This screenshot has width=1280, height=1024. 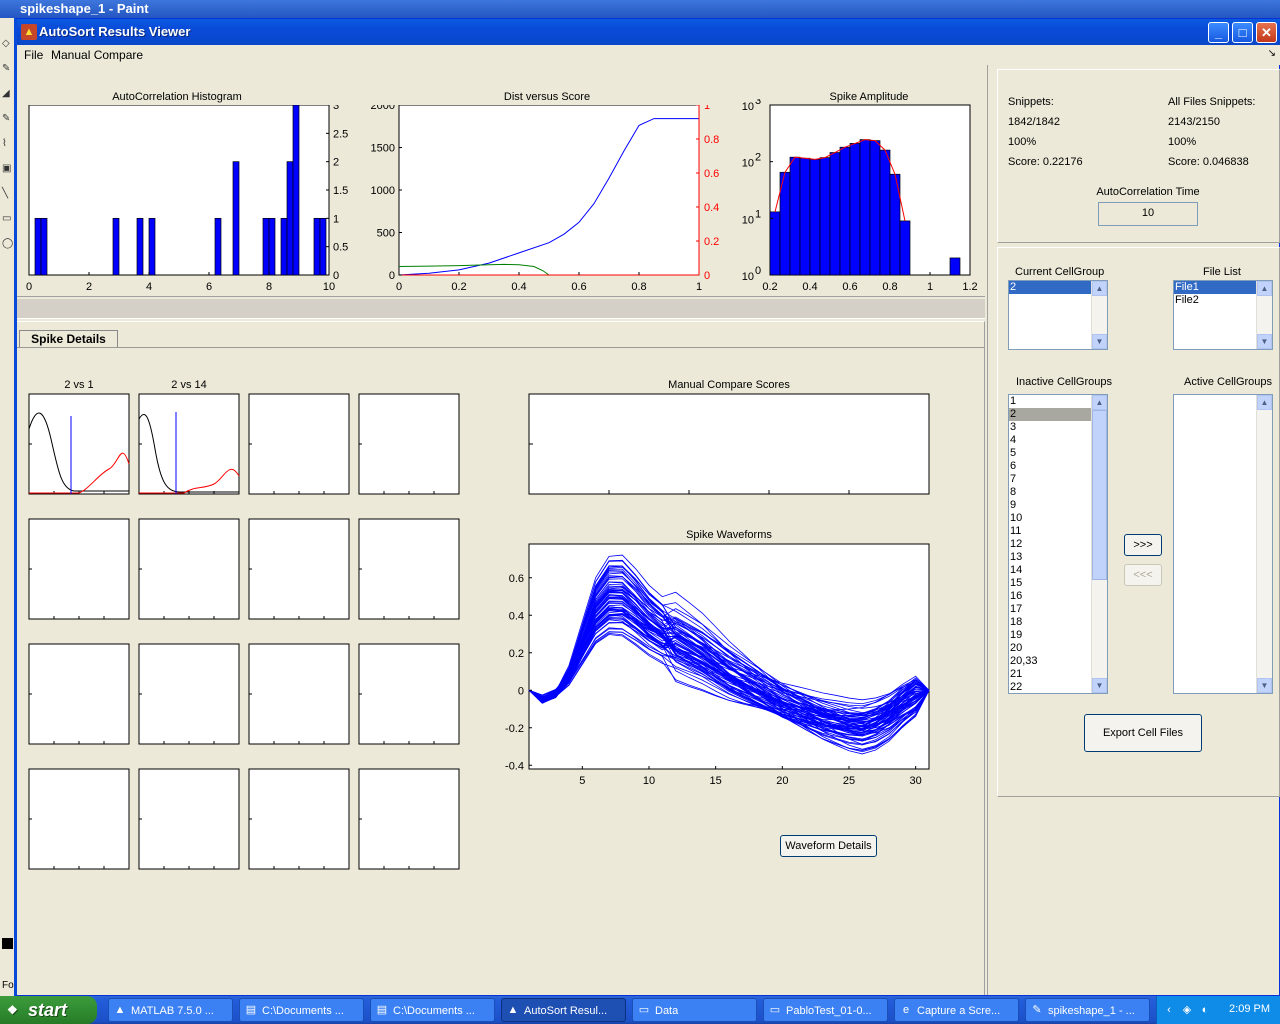 What do you see at coordinates (1016, 648) in the screenshot?
I see `list-item: 20` at bounding box center [1016, 648].